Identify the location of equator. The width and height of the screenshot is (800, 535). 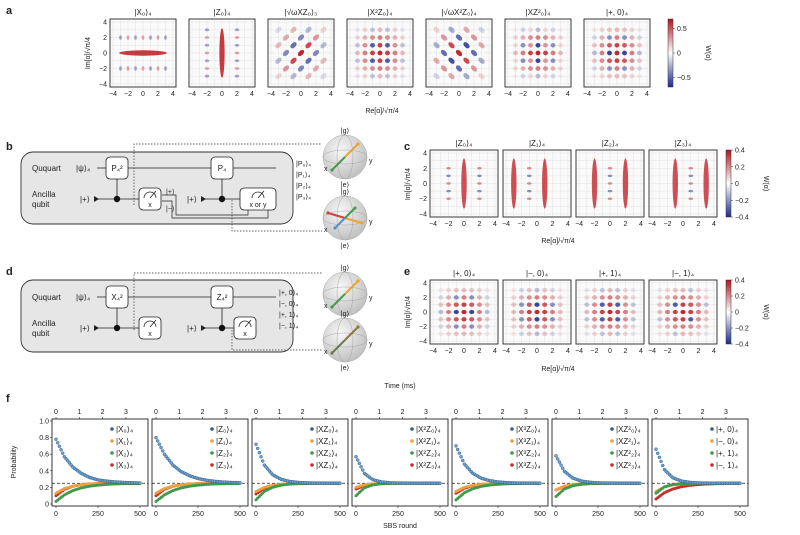
(345, 218).